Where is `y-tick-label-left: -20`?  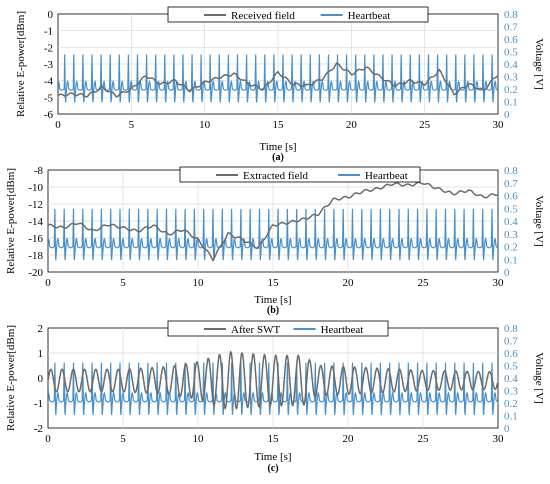 y-tick-label-left: -20 is located at coordinates (35, 273).